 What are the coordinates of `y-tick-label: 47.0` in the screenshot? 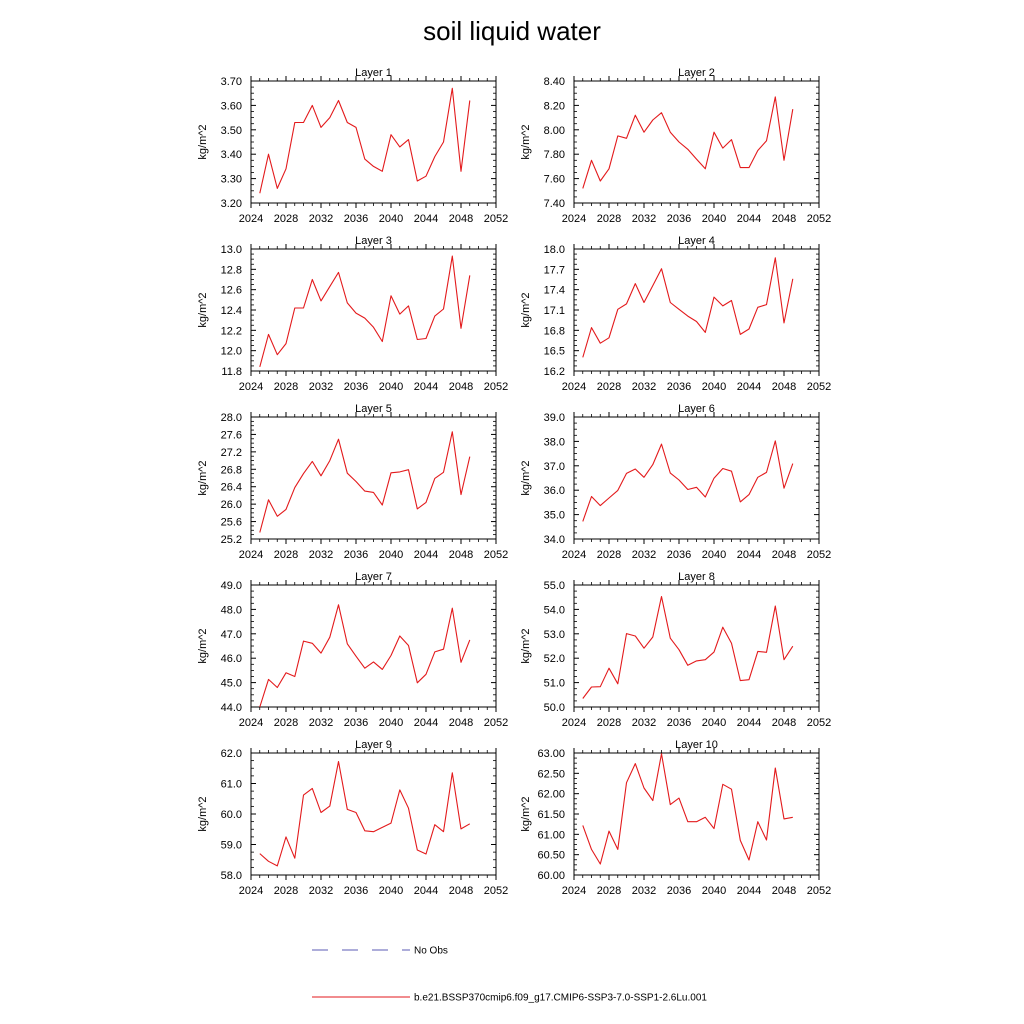 It's located at (231, 635).